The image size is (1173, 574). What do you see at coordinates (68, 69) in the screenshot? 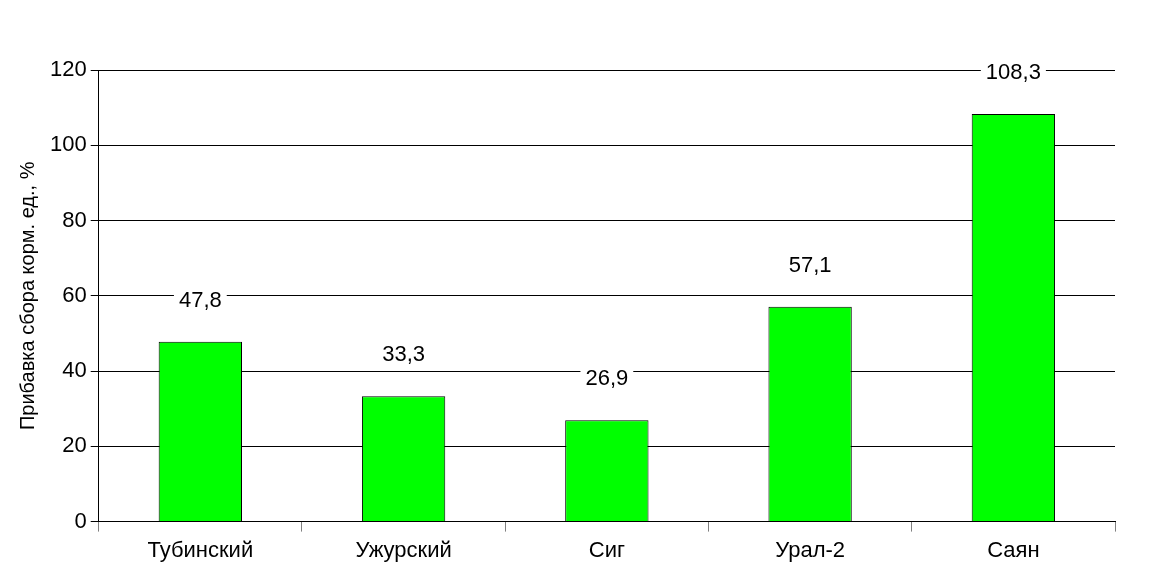
I see `y-tick-label: 120` at bounding box center [68, 69].